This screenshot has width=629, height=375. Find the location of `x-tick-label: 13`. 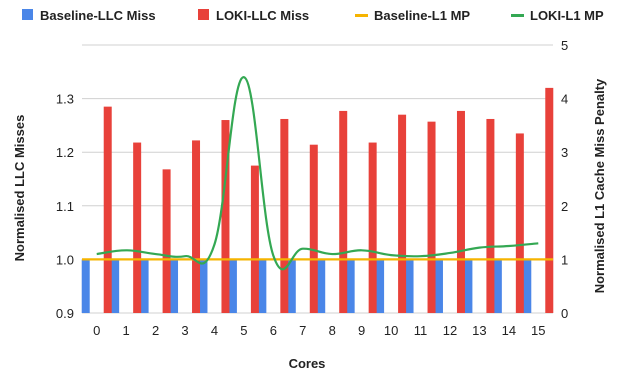

x-tick-label: 13 is located at coordinates (479, 330).